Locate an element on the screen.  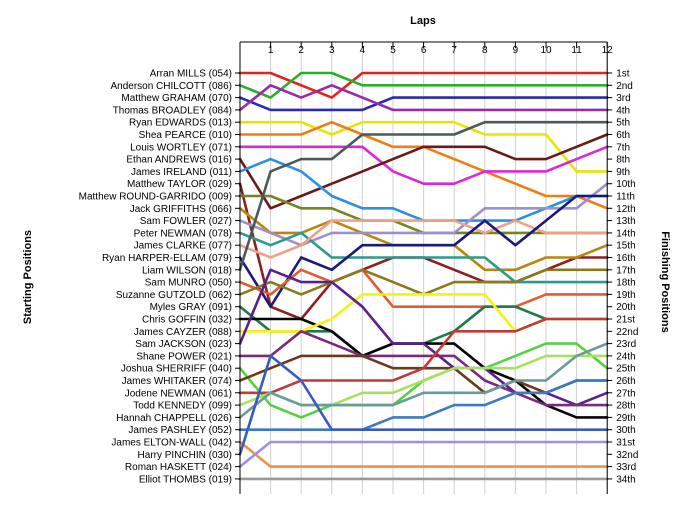
starting-name-22: James CAYZER (088) is located at coordinates (183, 332).